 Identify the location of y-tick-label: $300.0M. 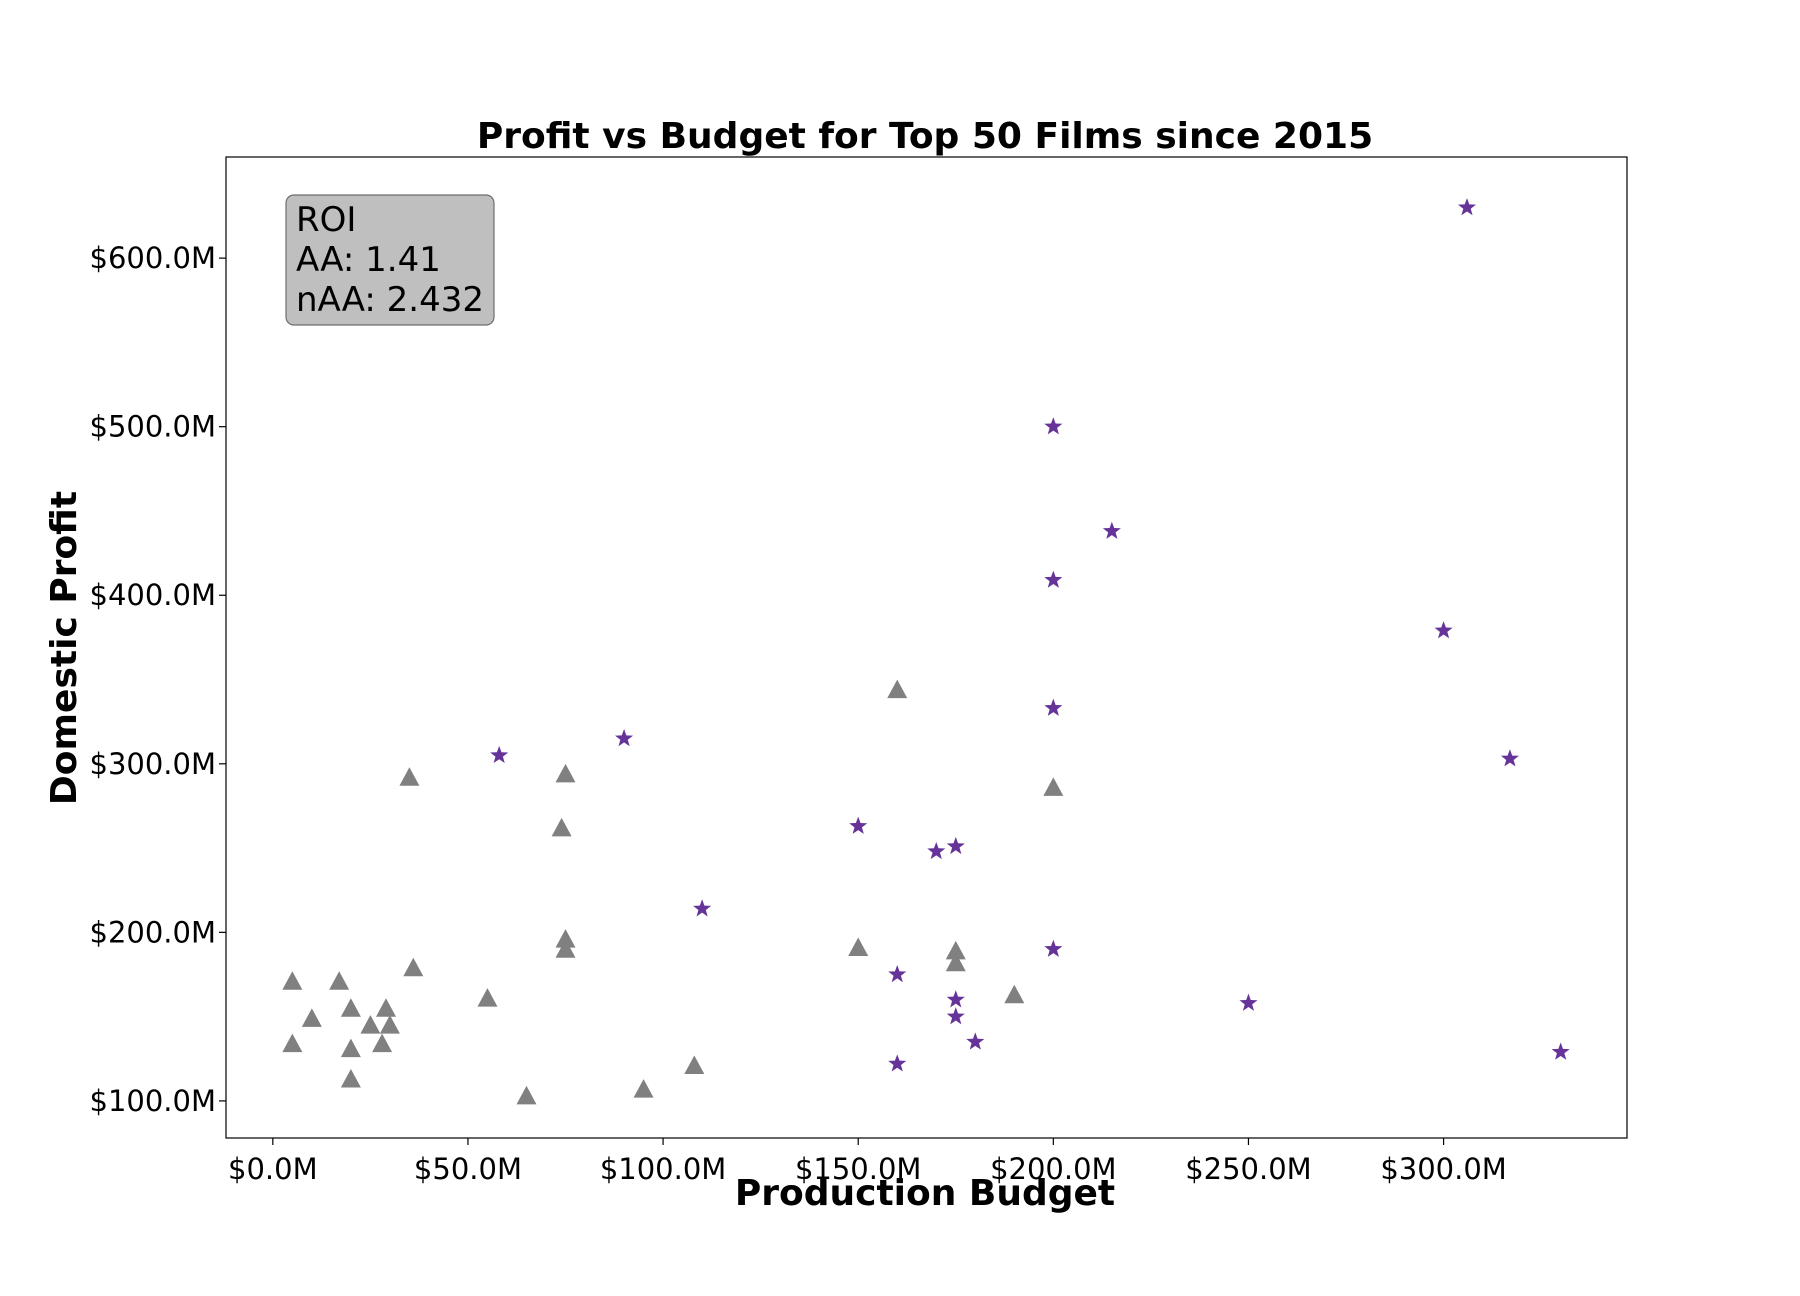
(153, 764).